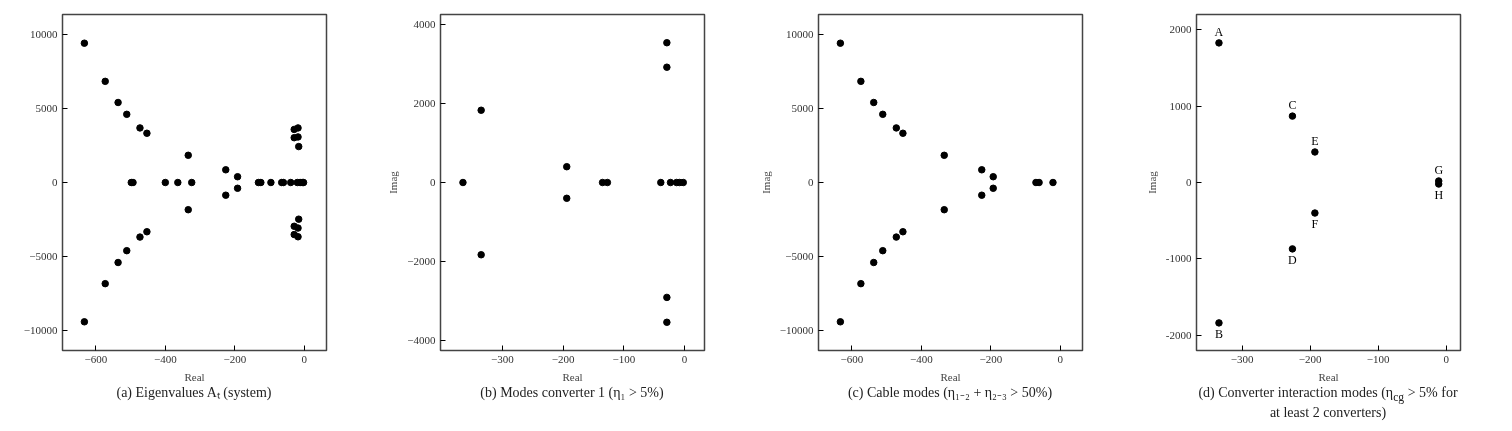 This screenshot has height=431, width=1512. I want to click on text: (b) Modes converter 1 (η₁ > 5%), so click(572, 393).